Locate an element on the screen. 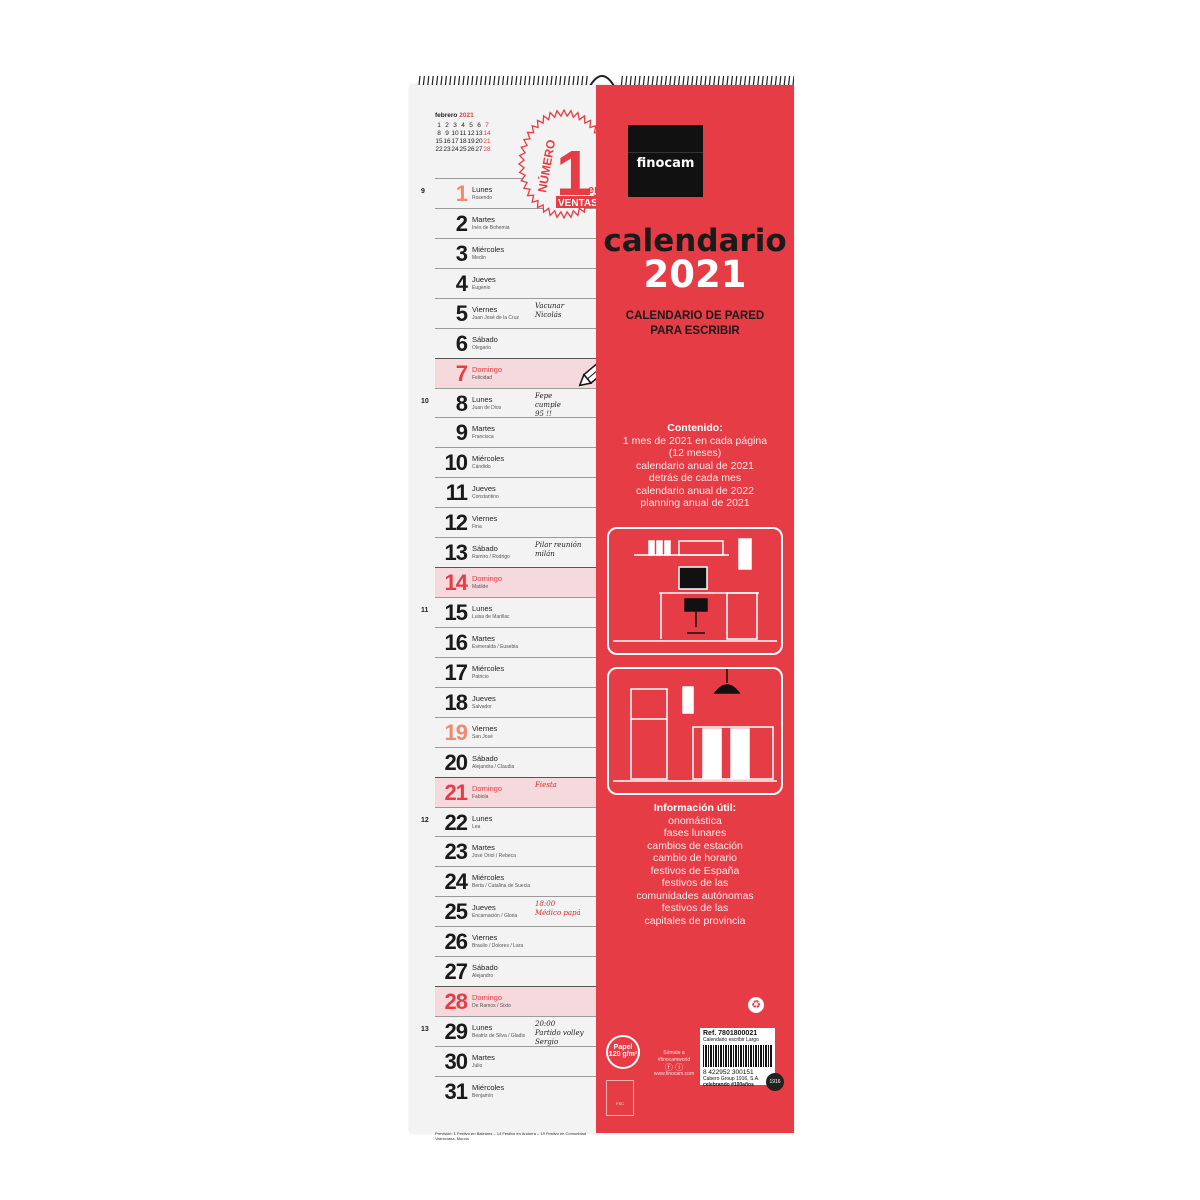  day-number: 25 is located at coordinates (456, 912).